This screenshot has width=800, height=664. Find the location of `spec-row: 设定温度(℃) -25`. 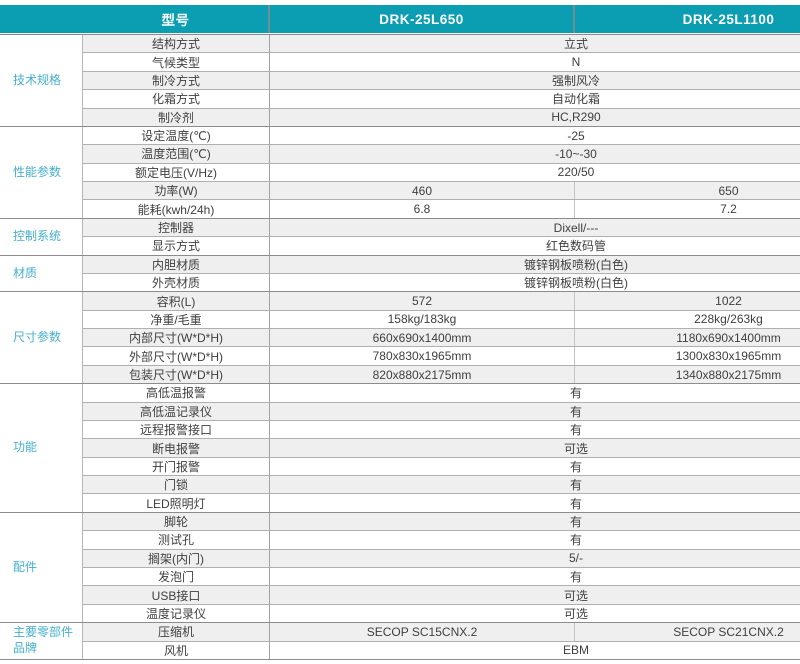

spec-row: 设定温度(℃) -25 is located at coordinates (441, 135).